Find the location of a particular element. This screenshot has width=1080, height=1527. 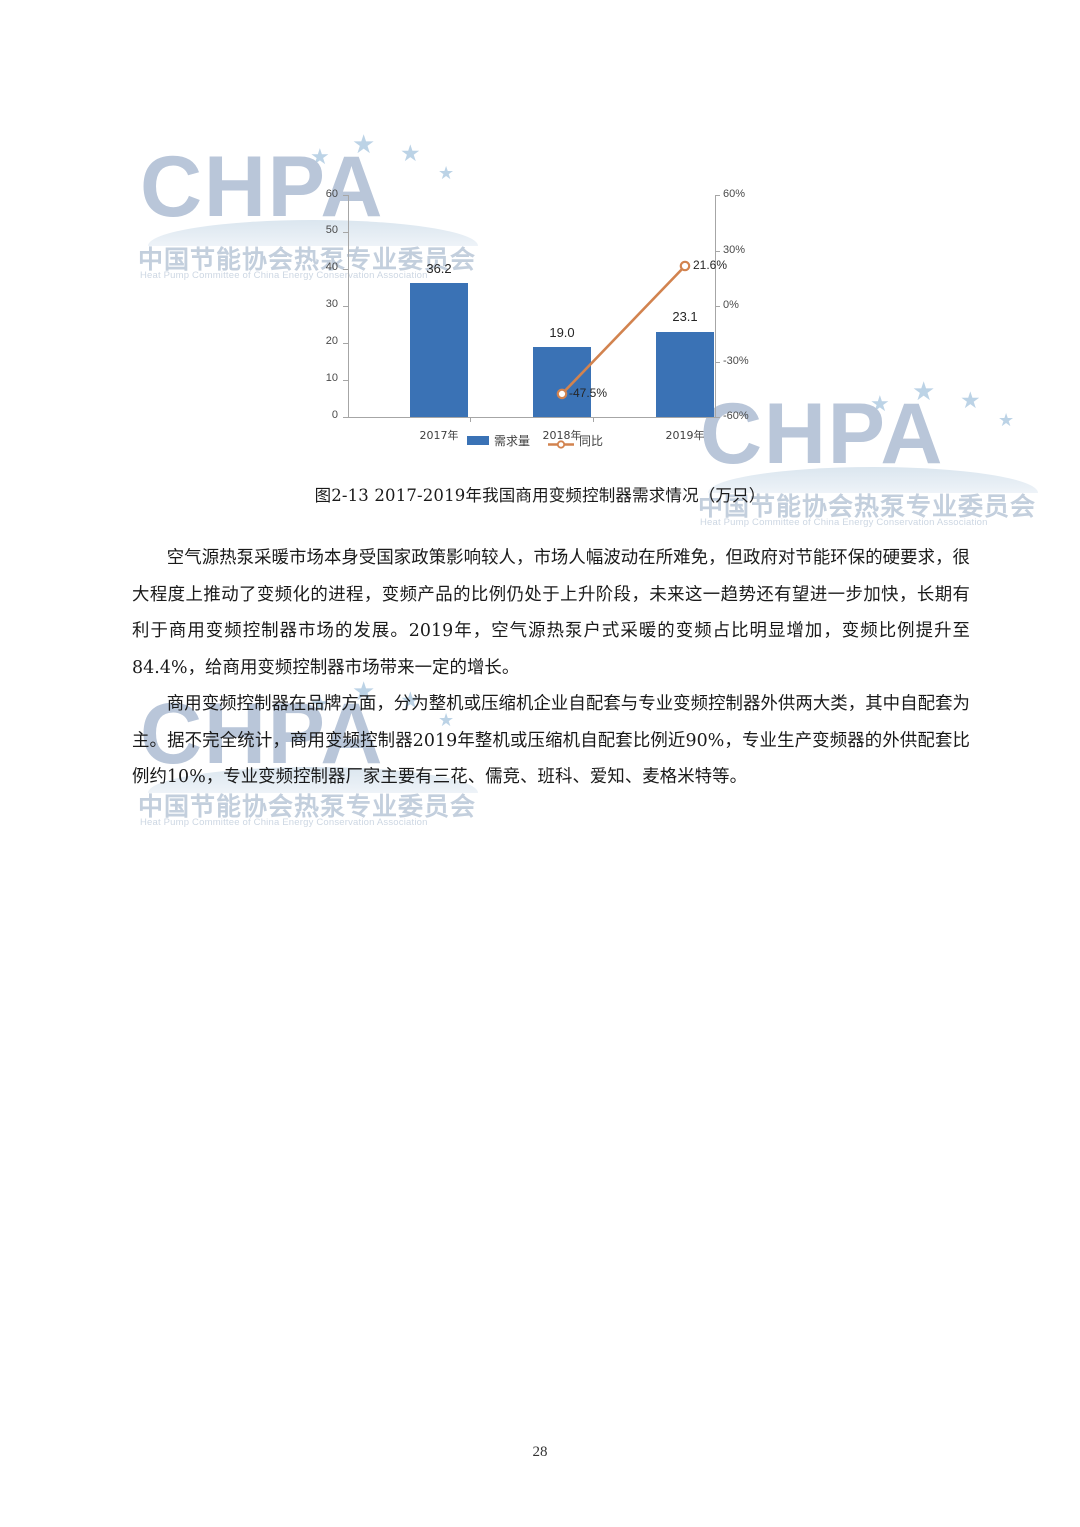

y-axis-right-tick-2: 0% is located at coordinates (731, 305).